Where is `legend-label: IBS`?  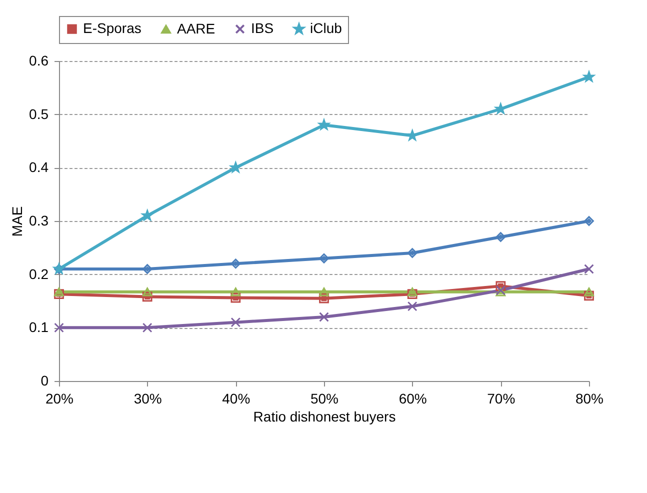
legend-label: IBS is located at coordinates (262, 28).